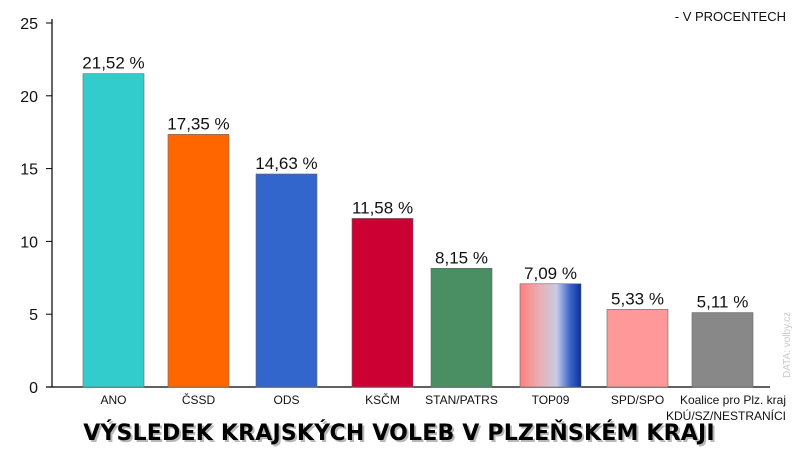 This screenshot has width=798, height=450. What do you see at coordinates (550, 335) in the screenshot?
I see `bar-top09` at bounding box center [550, 335].